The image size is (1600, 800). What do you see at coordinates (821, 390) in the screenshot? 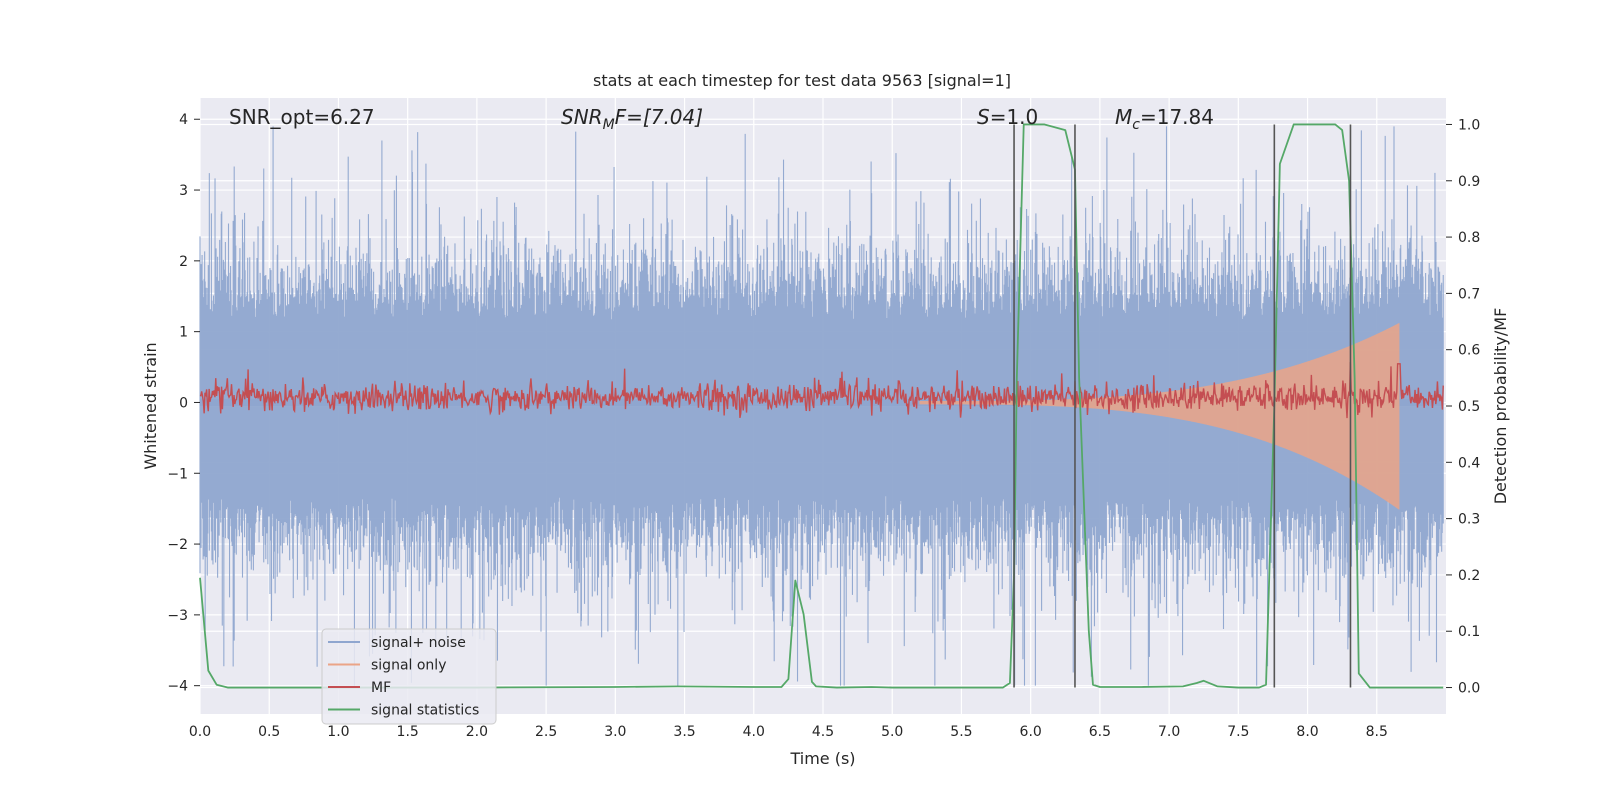
I see `series-mf` at bounding box center [821, 390].